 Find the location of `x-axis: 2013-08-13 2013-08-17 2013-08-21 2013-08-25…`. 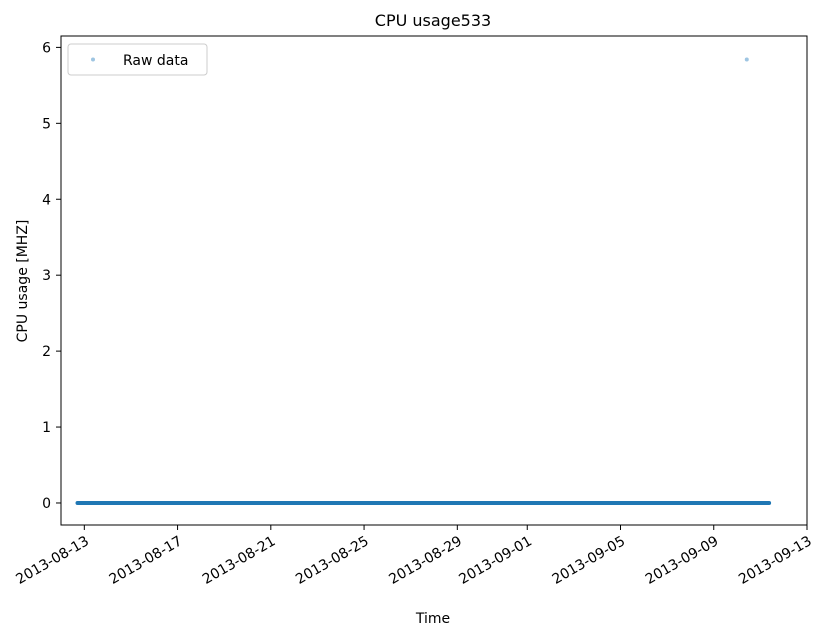

x-axis: 2013-08-13 2013-08-17 2013-08-21 2013-08-25… is located at coordinates (414, 556).